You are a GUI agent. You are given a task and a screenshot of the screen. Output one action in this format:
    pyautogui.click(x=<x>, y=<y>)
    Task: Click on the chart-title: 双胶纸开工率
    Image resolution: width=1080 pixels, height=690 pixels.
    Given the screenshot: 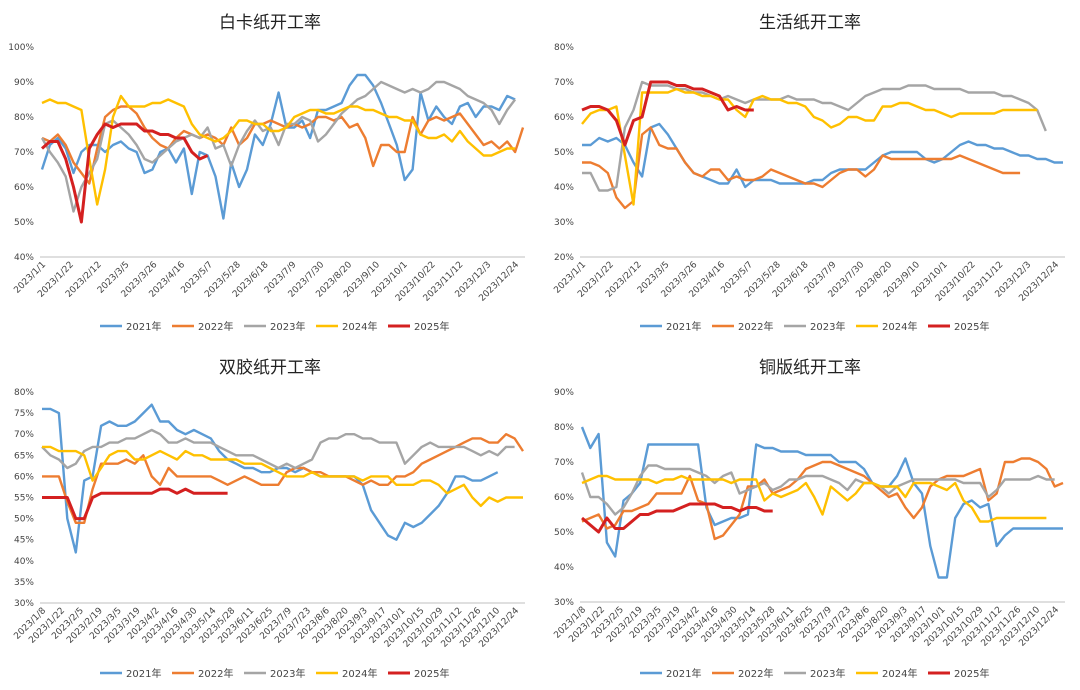 What is the action you would take?
    pyautogui.click(x=270, y=368)
    